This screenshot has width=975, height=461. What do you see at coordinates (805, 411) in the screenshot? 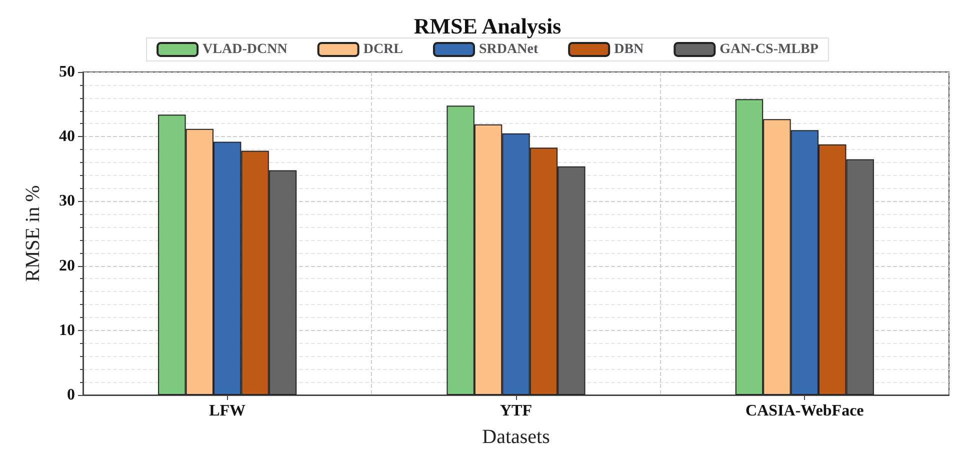
I see `x-tick-label: CASIA-WebFace` at bounding box center [805, 411].